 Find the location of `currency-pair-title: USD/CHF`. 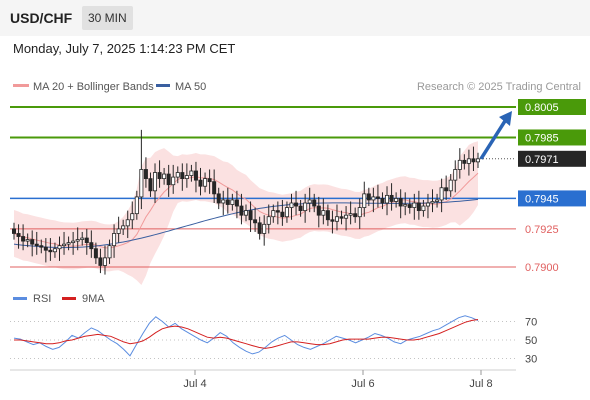

currency-pair-title: USD/CHF is located at coordinates (41, 18).